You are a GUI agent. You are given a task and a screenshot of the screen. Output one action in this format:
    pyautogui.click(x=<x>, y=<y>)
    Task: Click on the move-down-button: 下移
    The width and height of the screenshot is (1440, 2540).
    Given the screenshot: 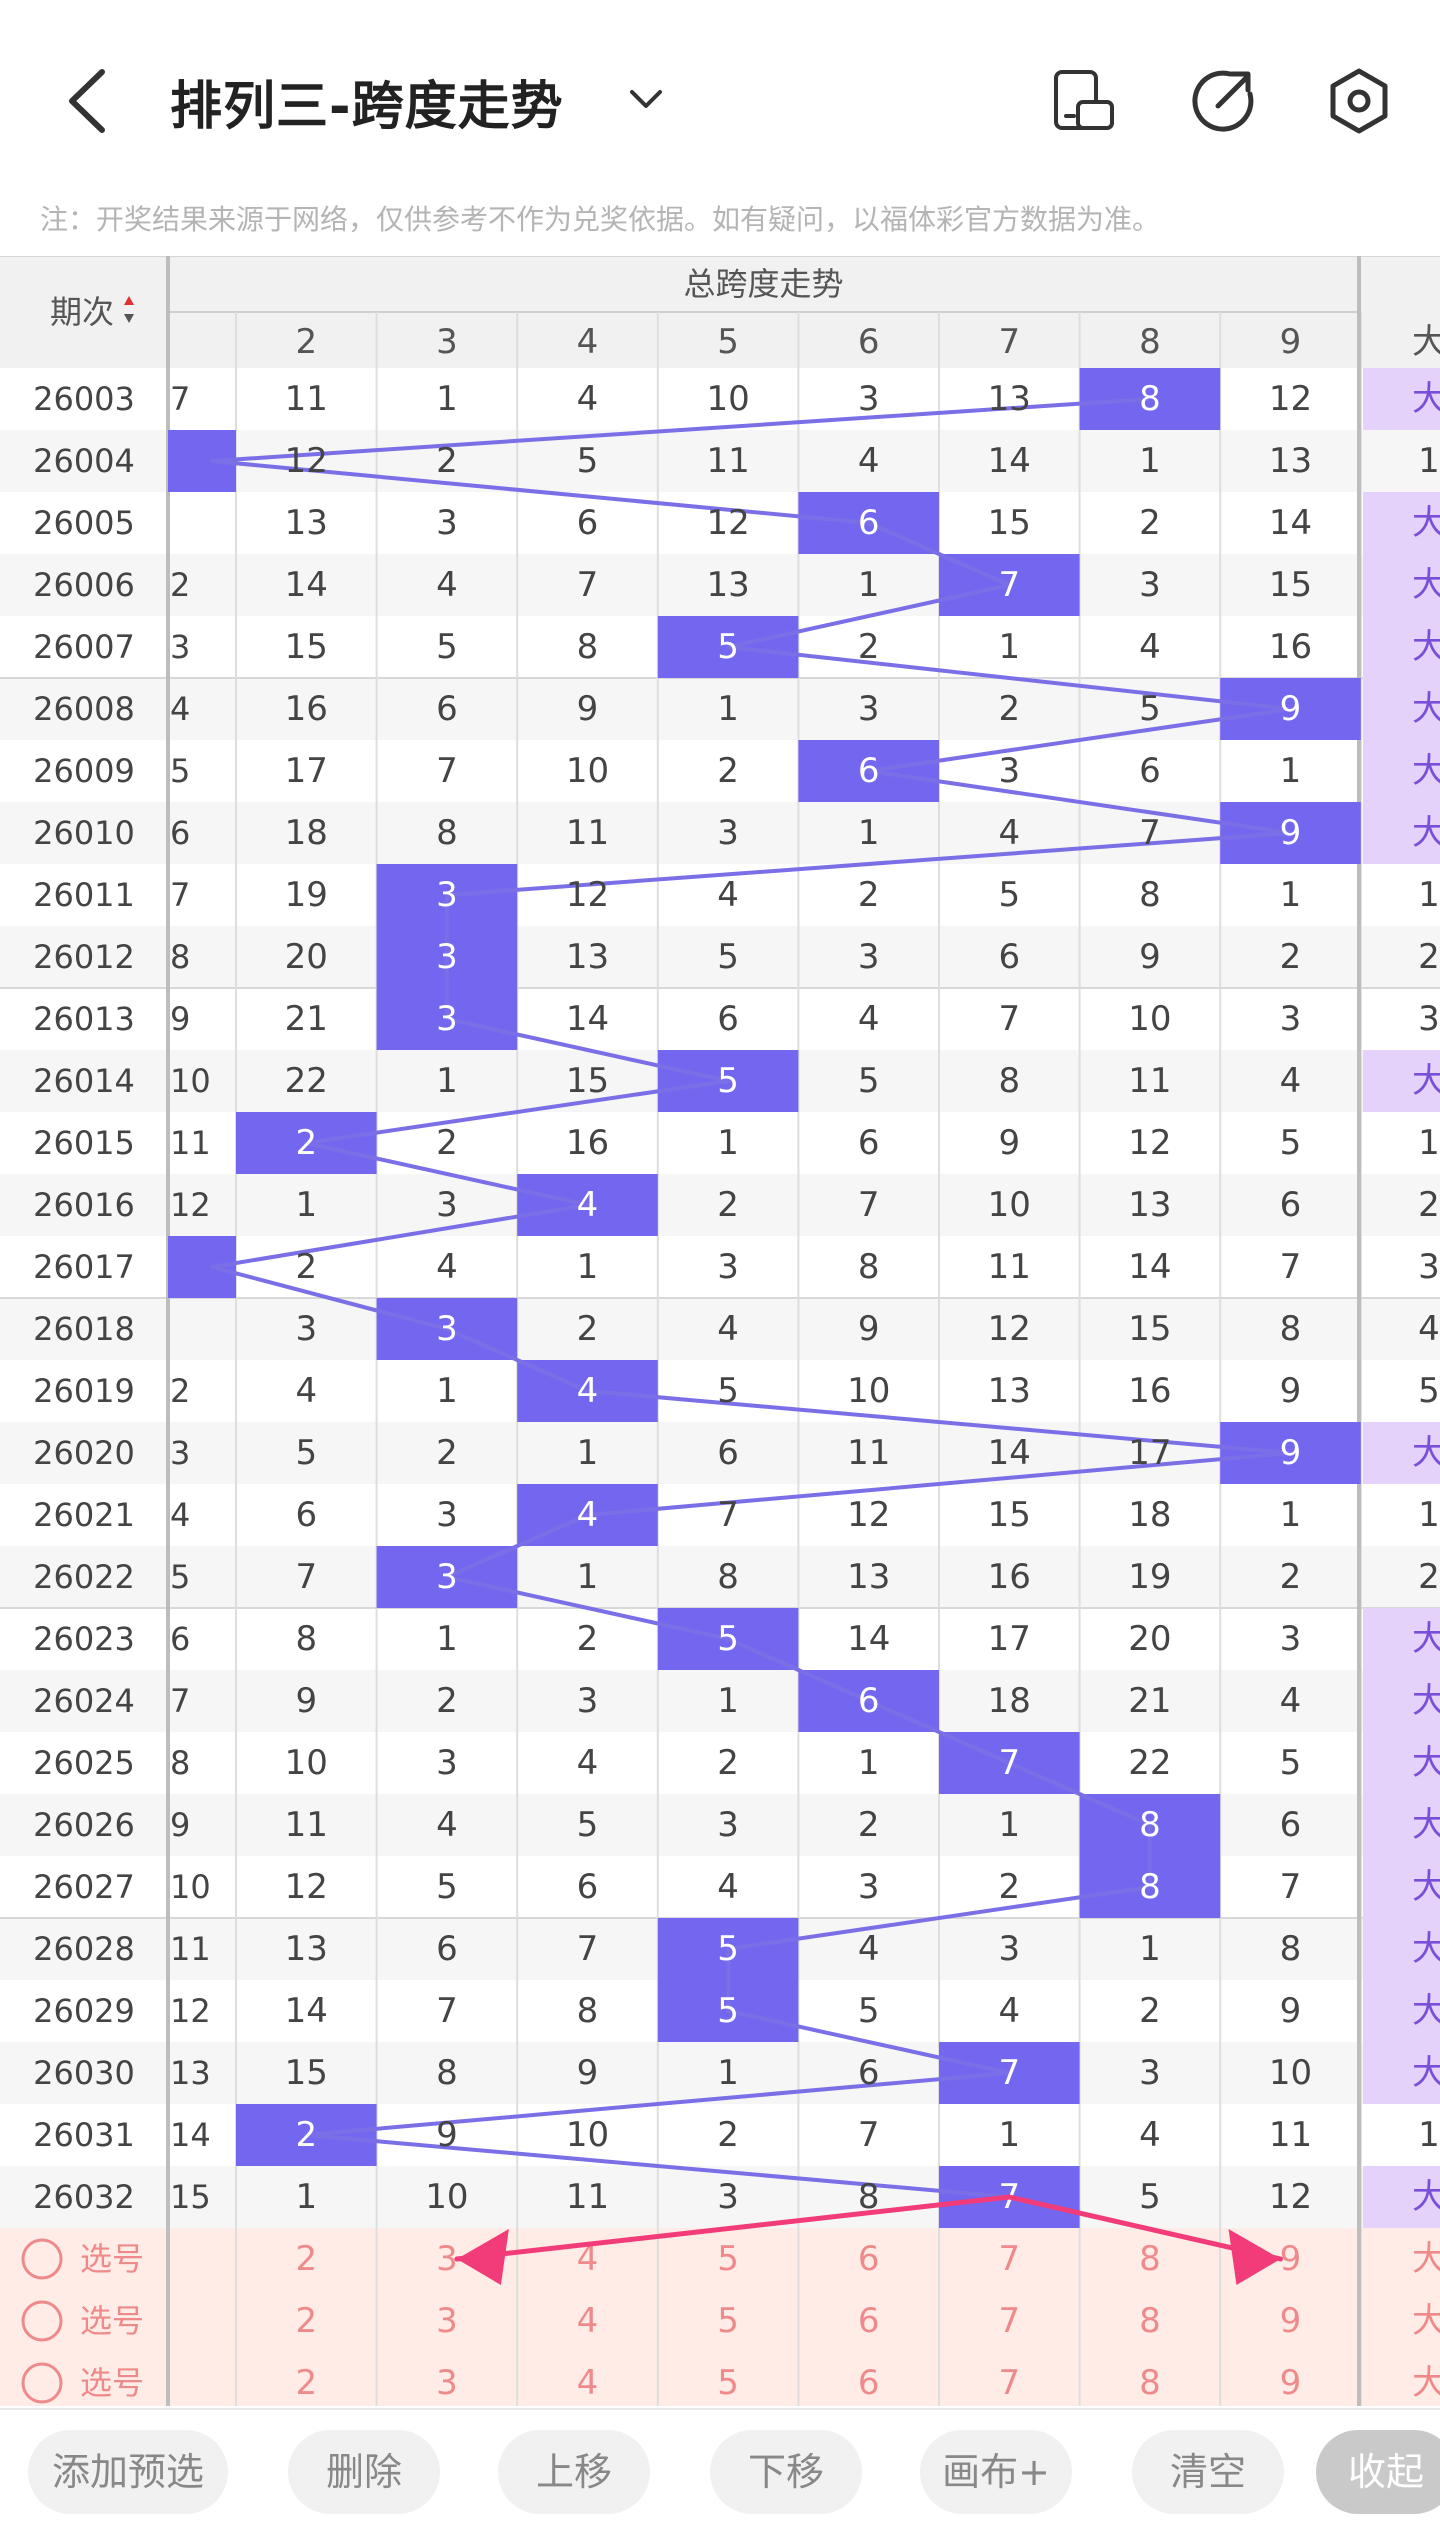 What is the action you would take?
    pyautogui.click(x=786, y=2472)
    